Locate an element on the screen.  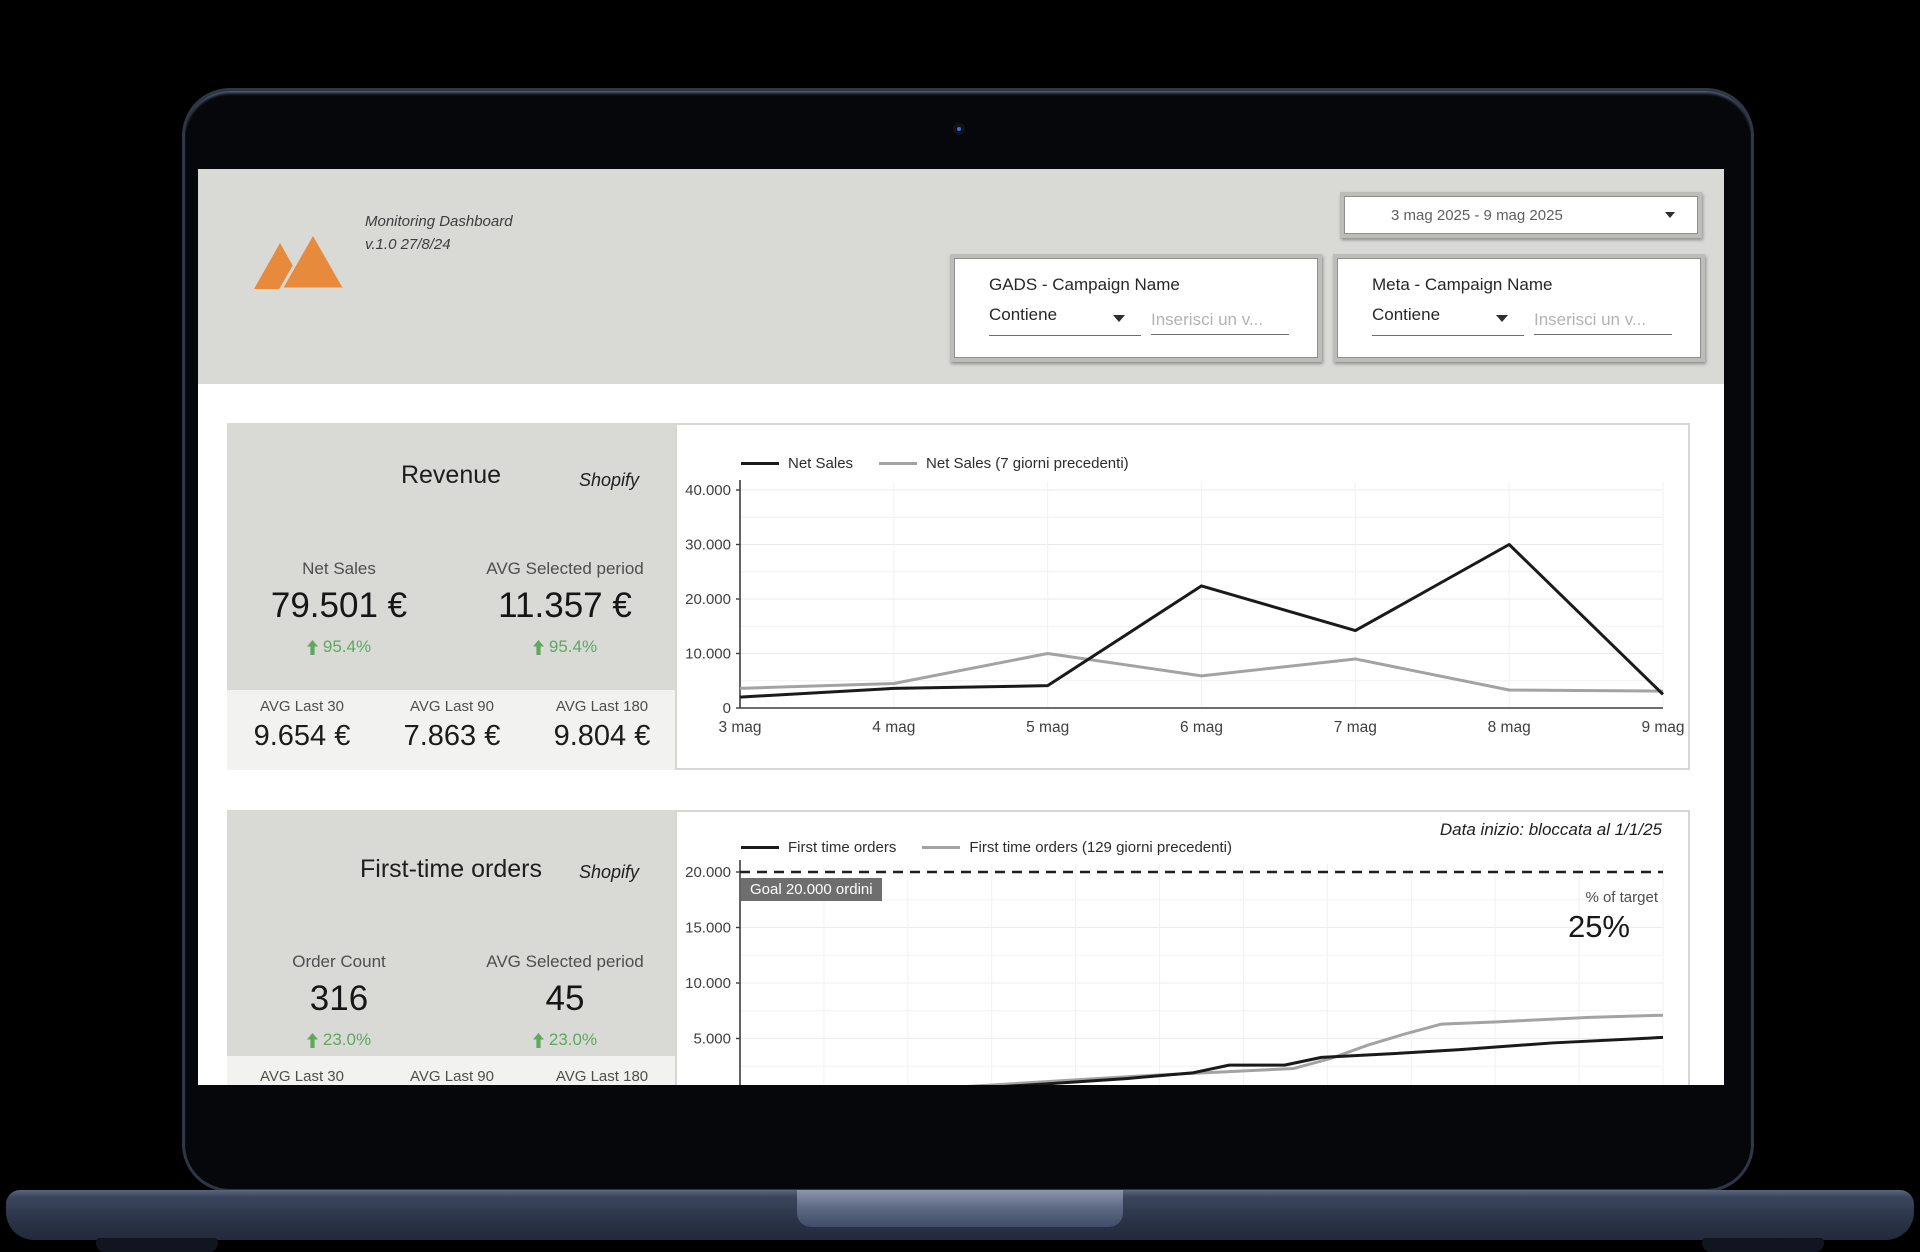
svg-text: 8 mag is located at coordinates (1509, 727).